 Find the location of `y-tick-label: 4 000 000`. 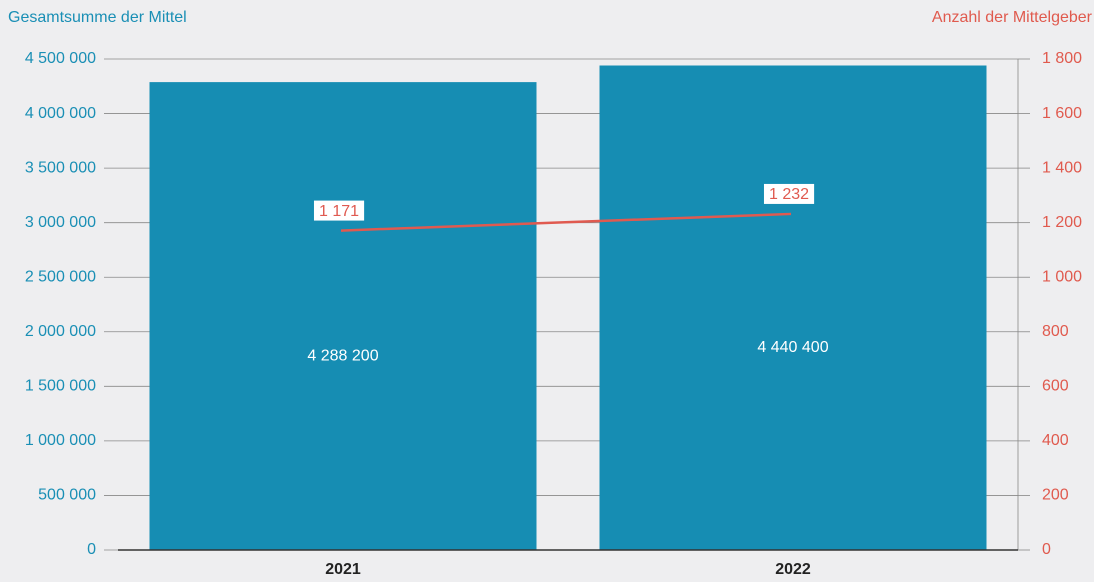

y-tick-label: 4 000 000 is located at coordinates (60, 113).